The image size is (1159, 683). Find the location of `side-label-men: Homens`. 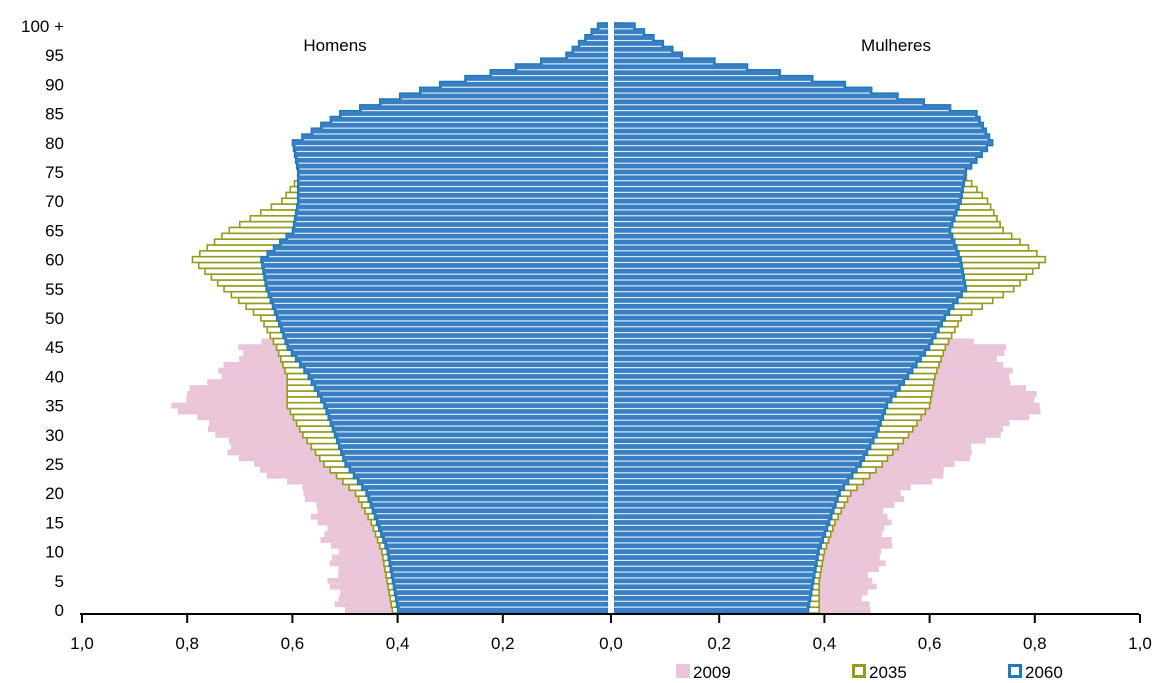

side-label-men: Homens is located at coordinates (334, 45).